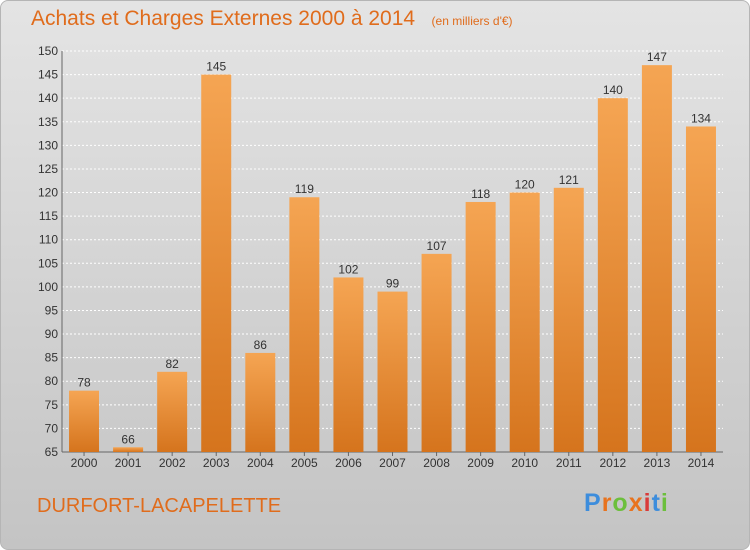 Image resolution: width=750 pixels, height=550 pixels. Describe the element at coordinates (52, 452) in the screenshot. I see `y-tick-label: 65` at that location.